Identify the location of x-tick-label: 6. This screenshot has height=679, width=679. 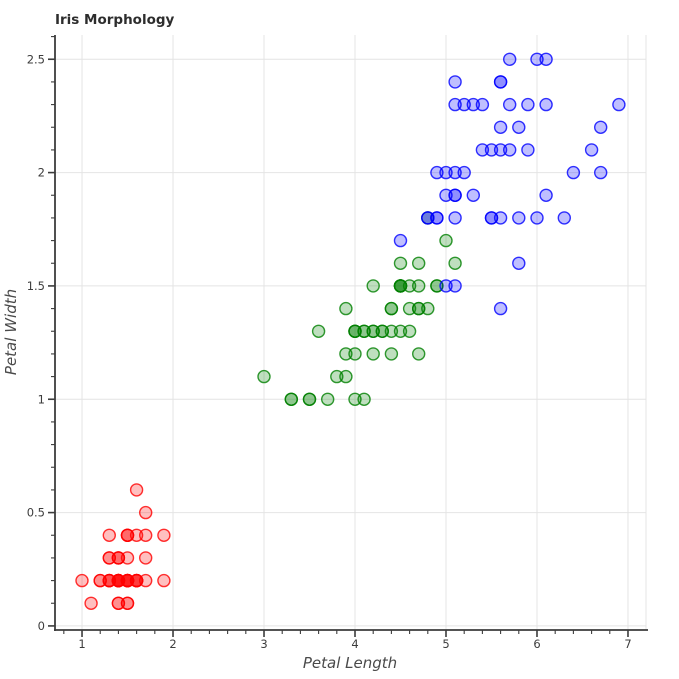
(536, 644).